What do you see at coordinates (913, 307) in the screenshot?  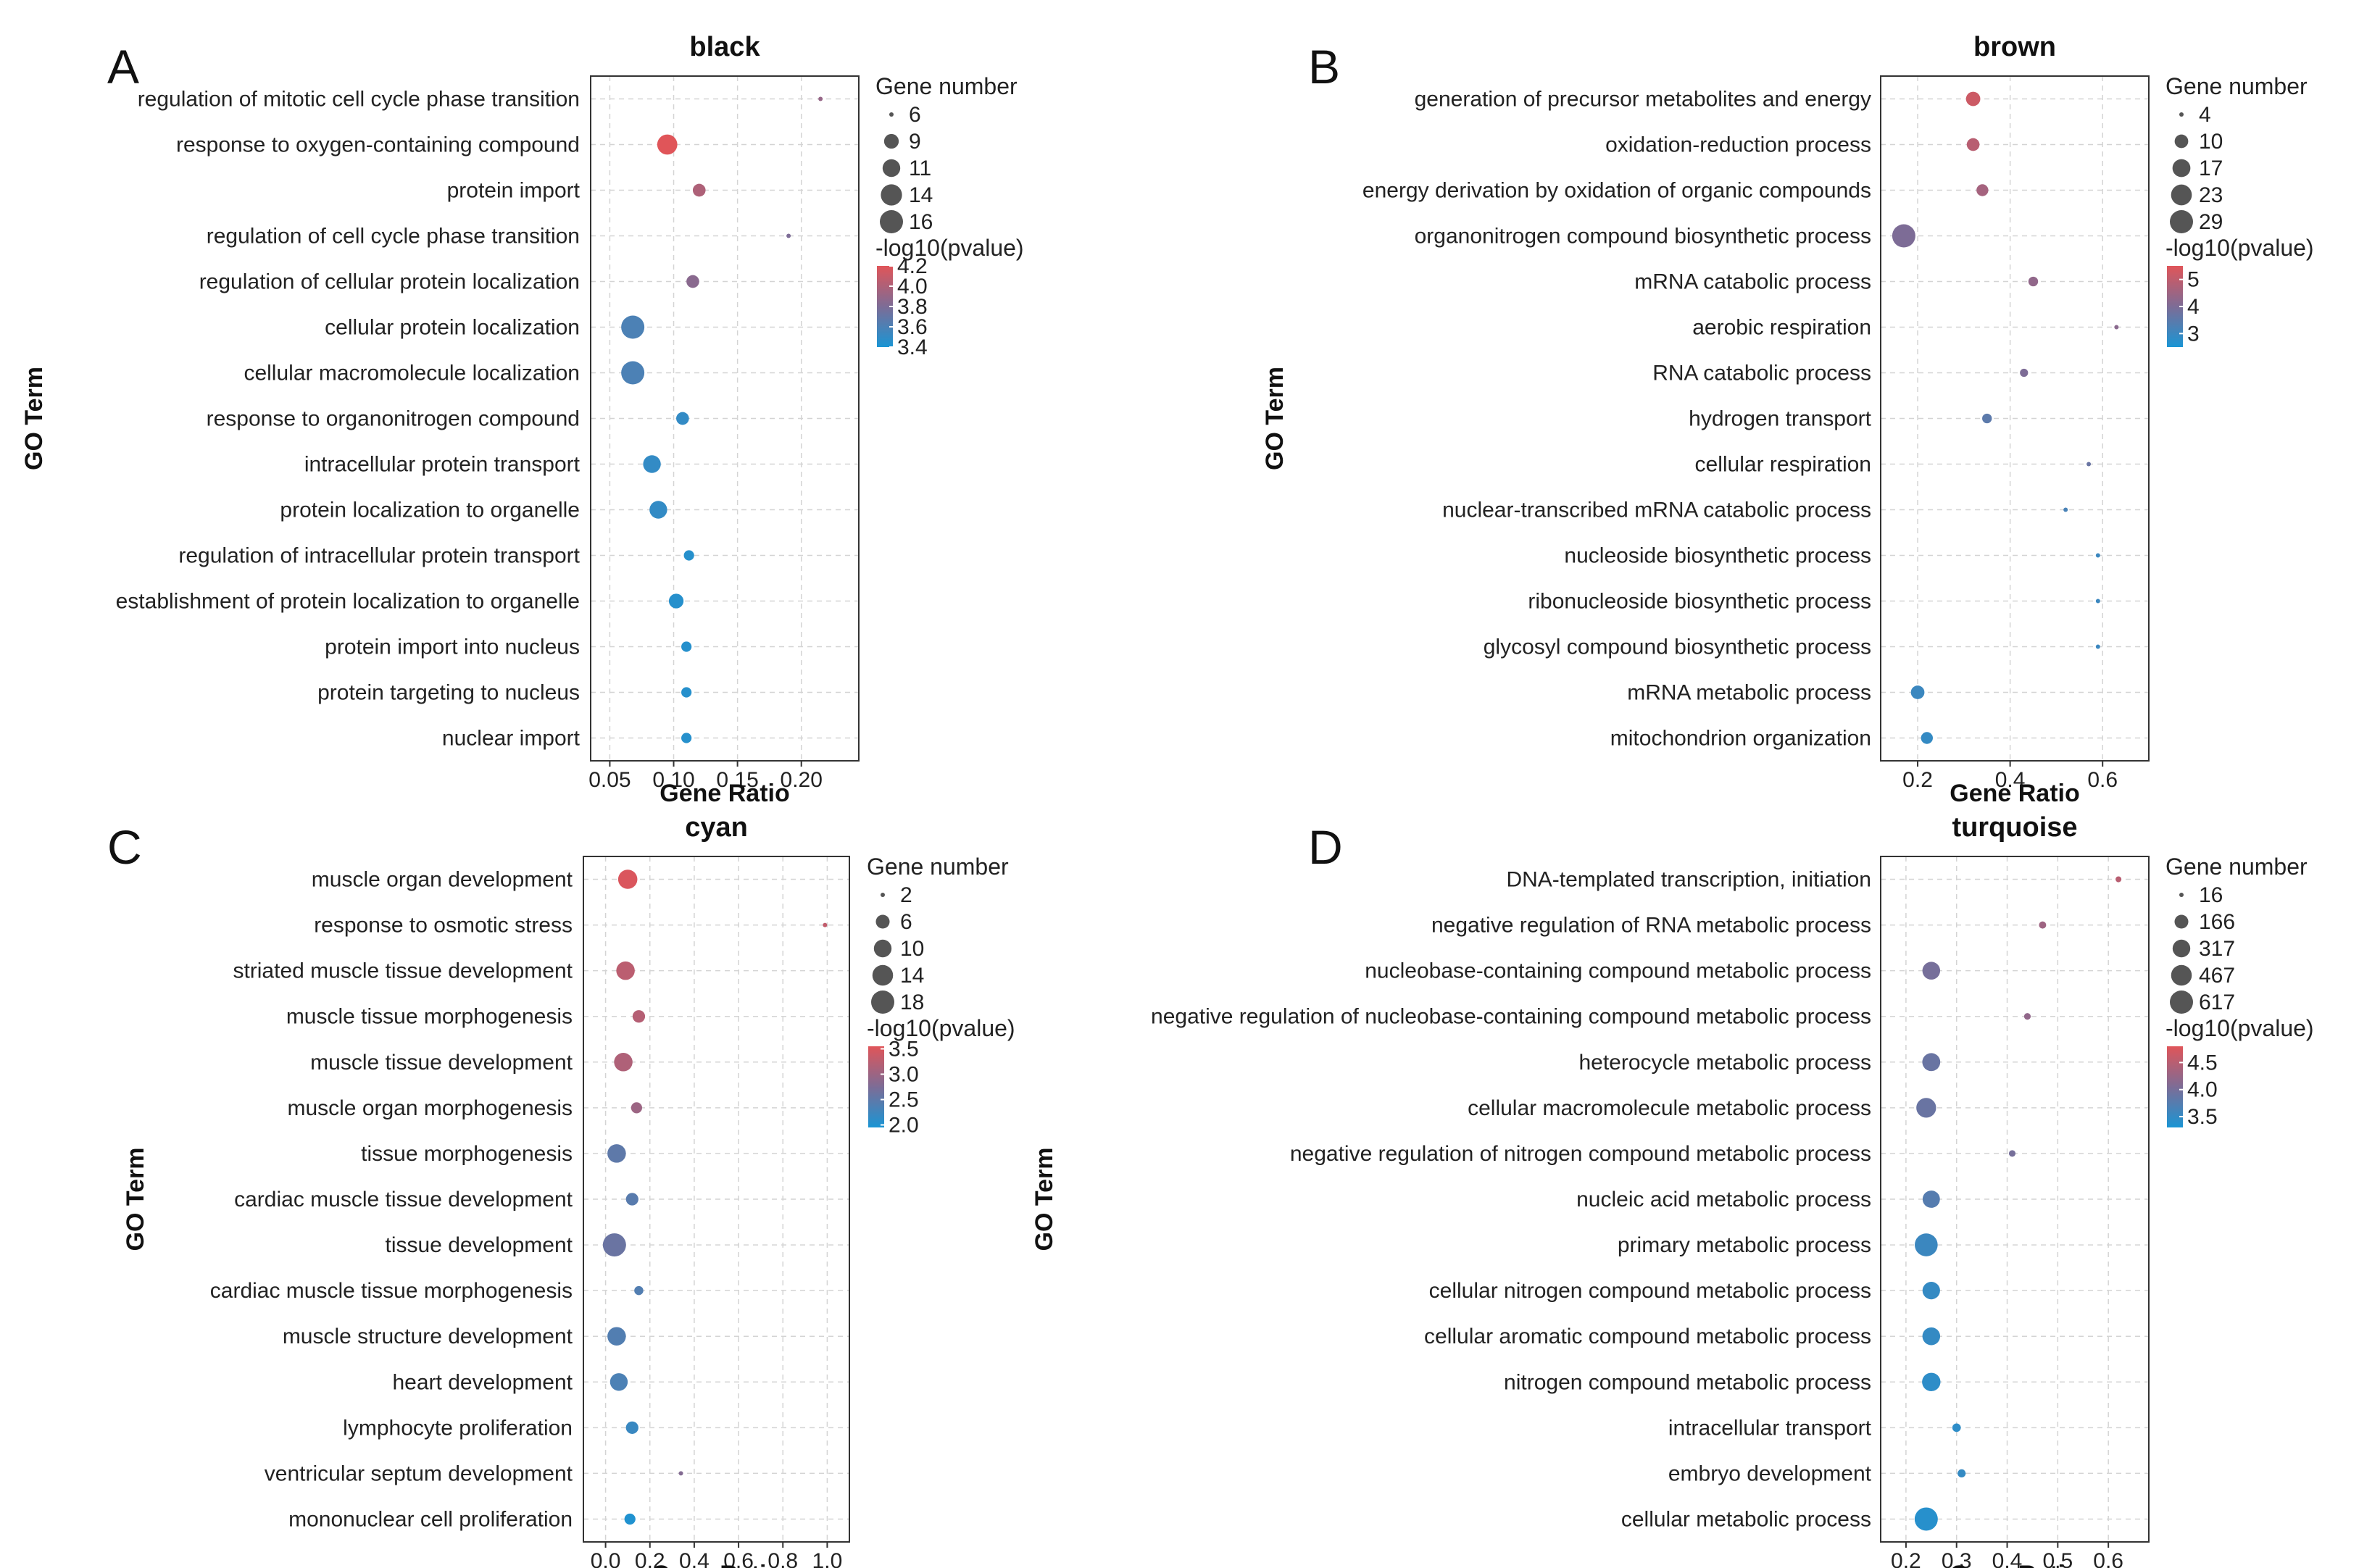 I see `color-legend-label: 3.8` at bounding box center [913, 307].